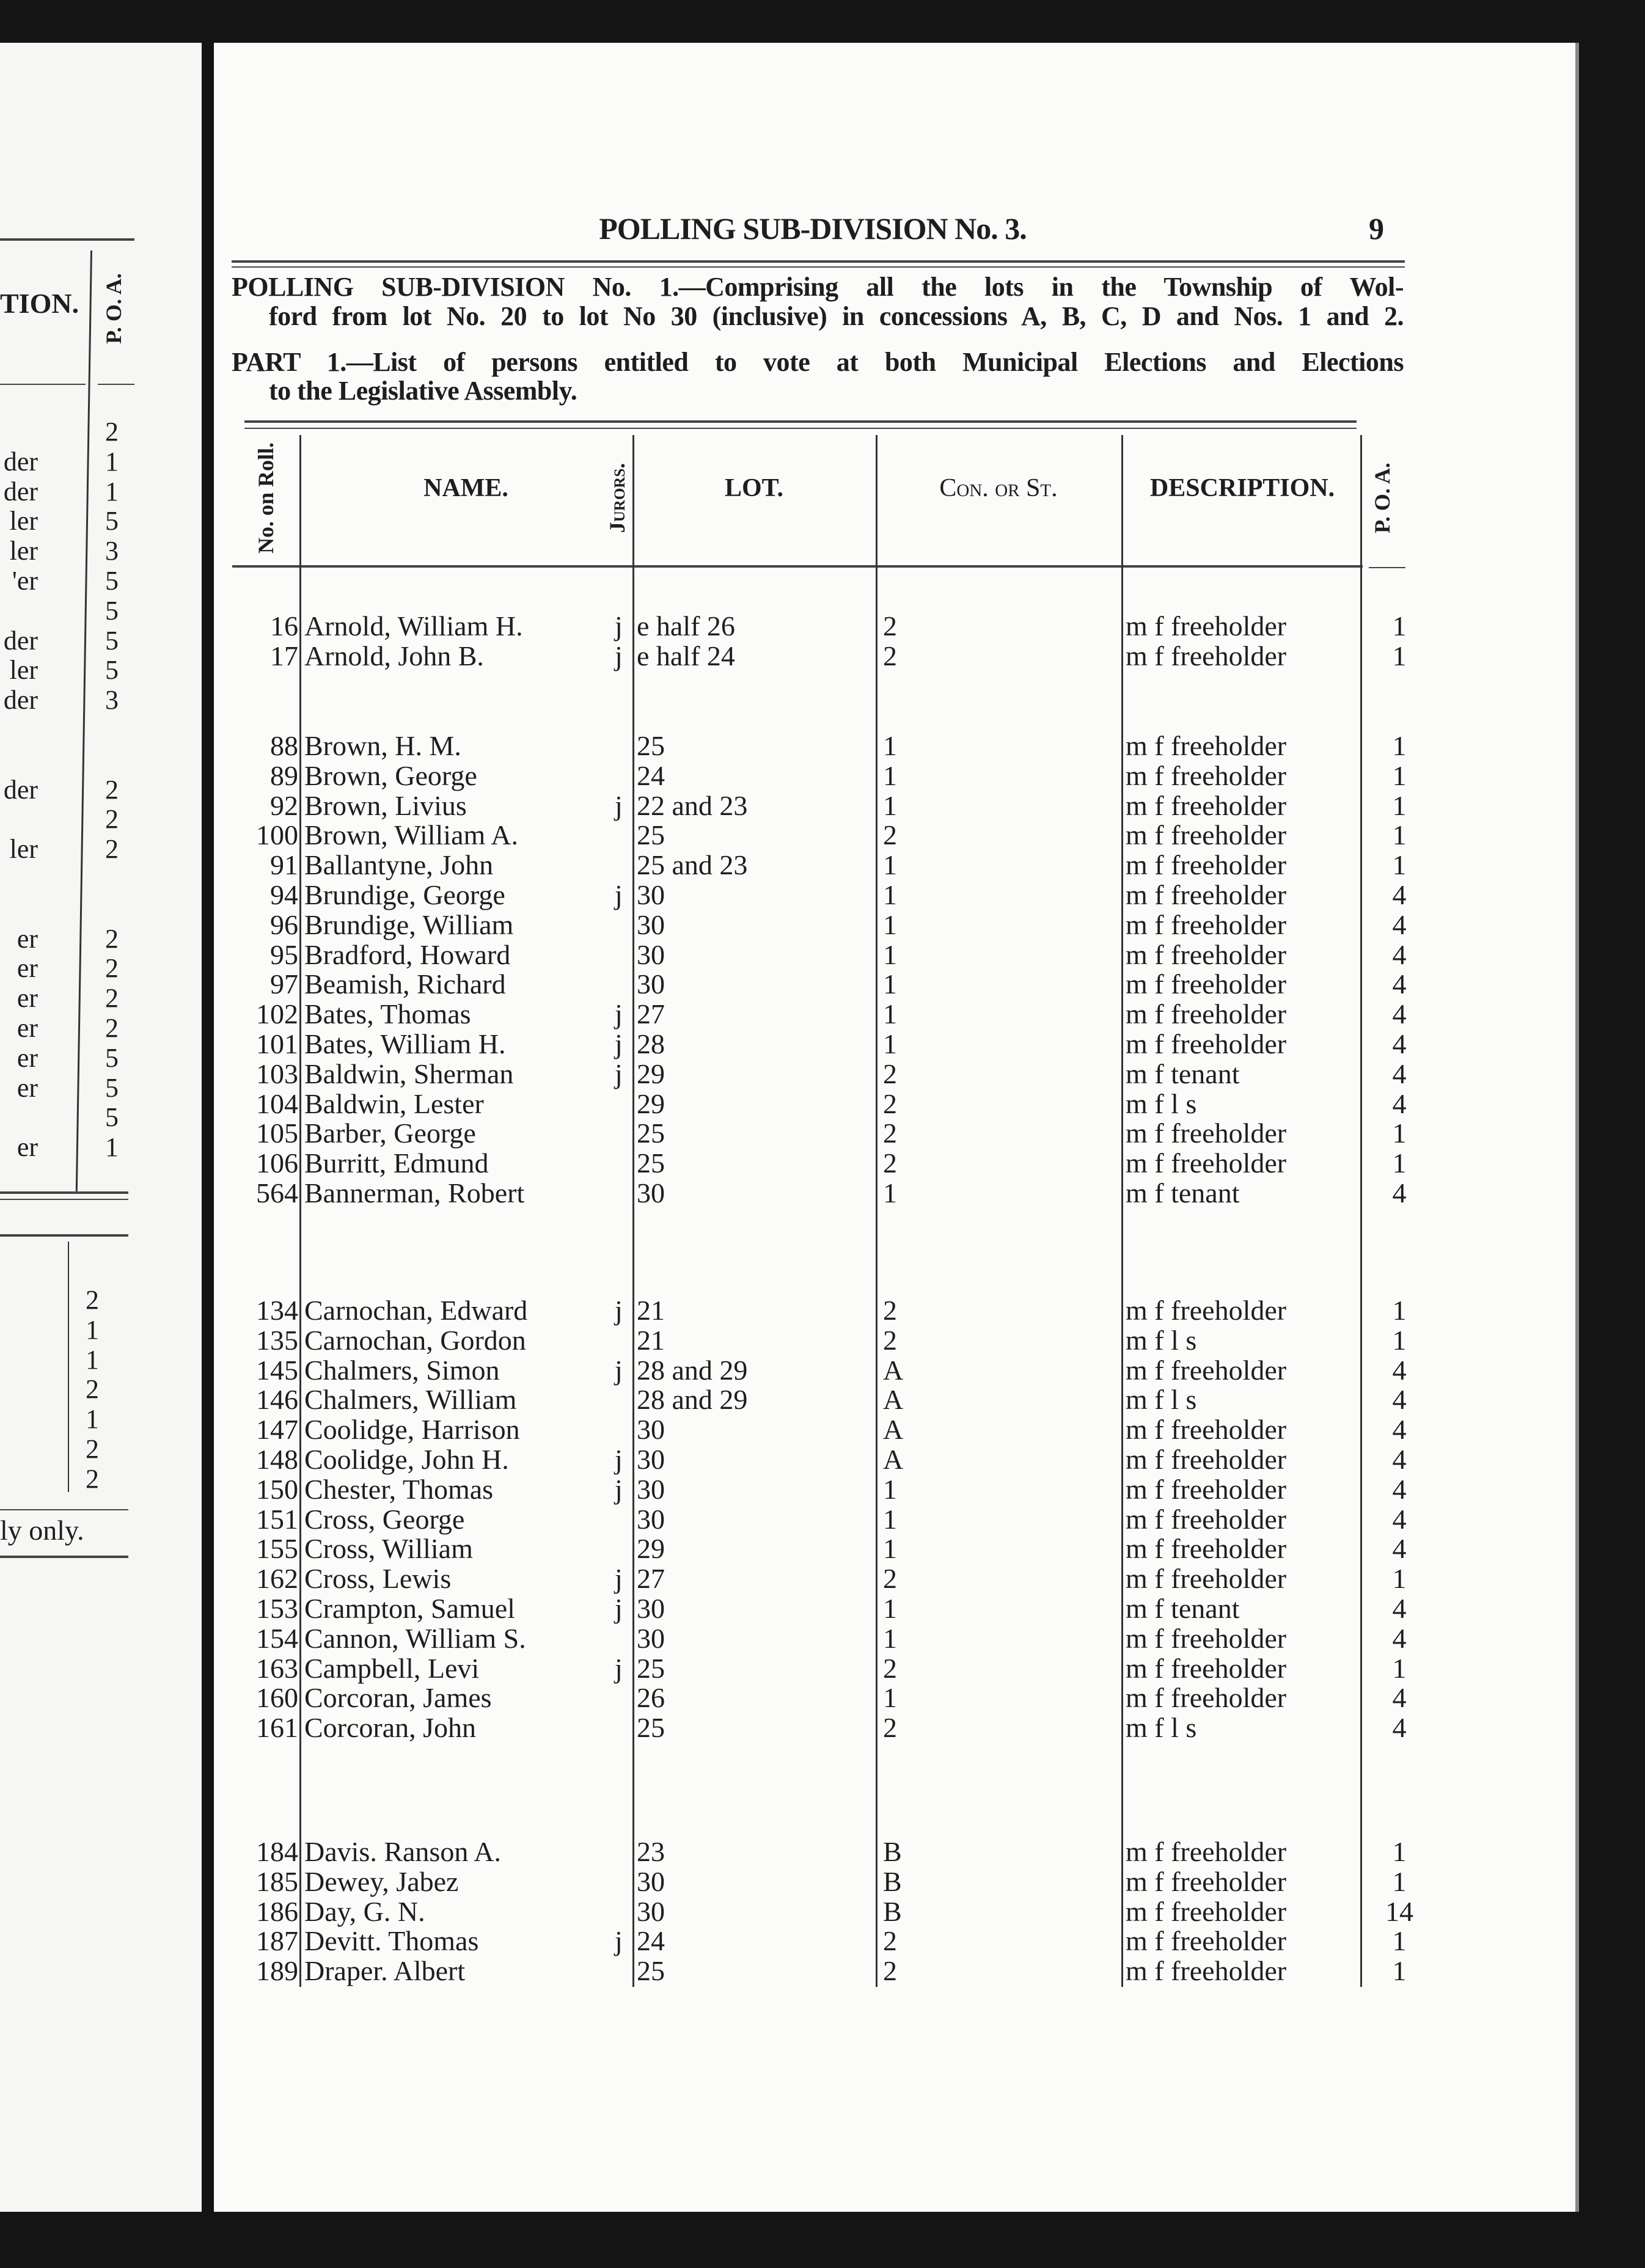 The height and width of the screenshot is (2268, 1645). I want to click on table-row: 105 Barber, George 25 2 m f freeholder 1, so click(823, 1133).